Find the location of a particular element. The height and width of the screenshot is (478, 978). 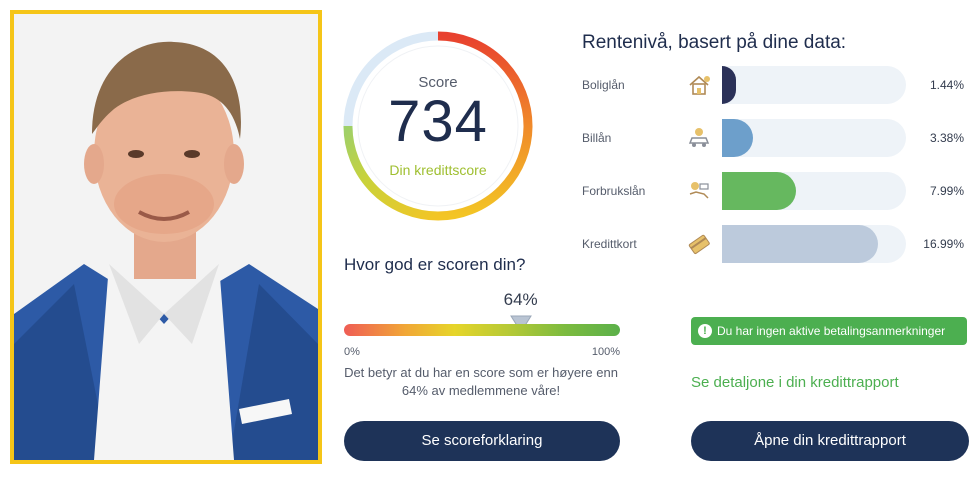

rate-value: 7.99% is located at coordinates (946, 191).